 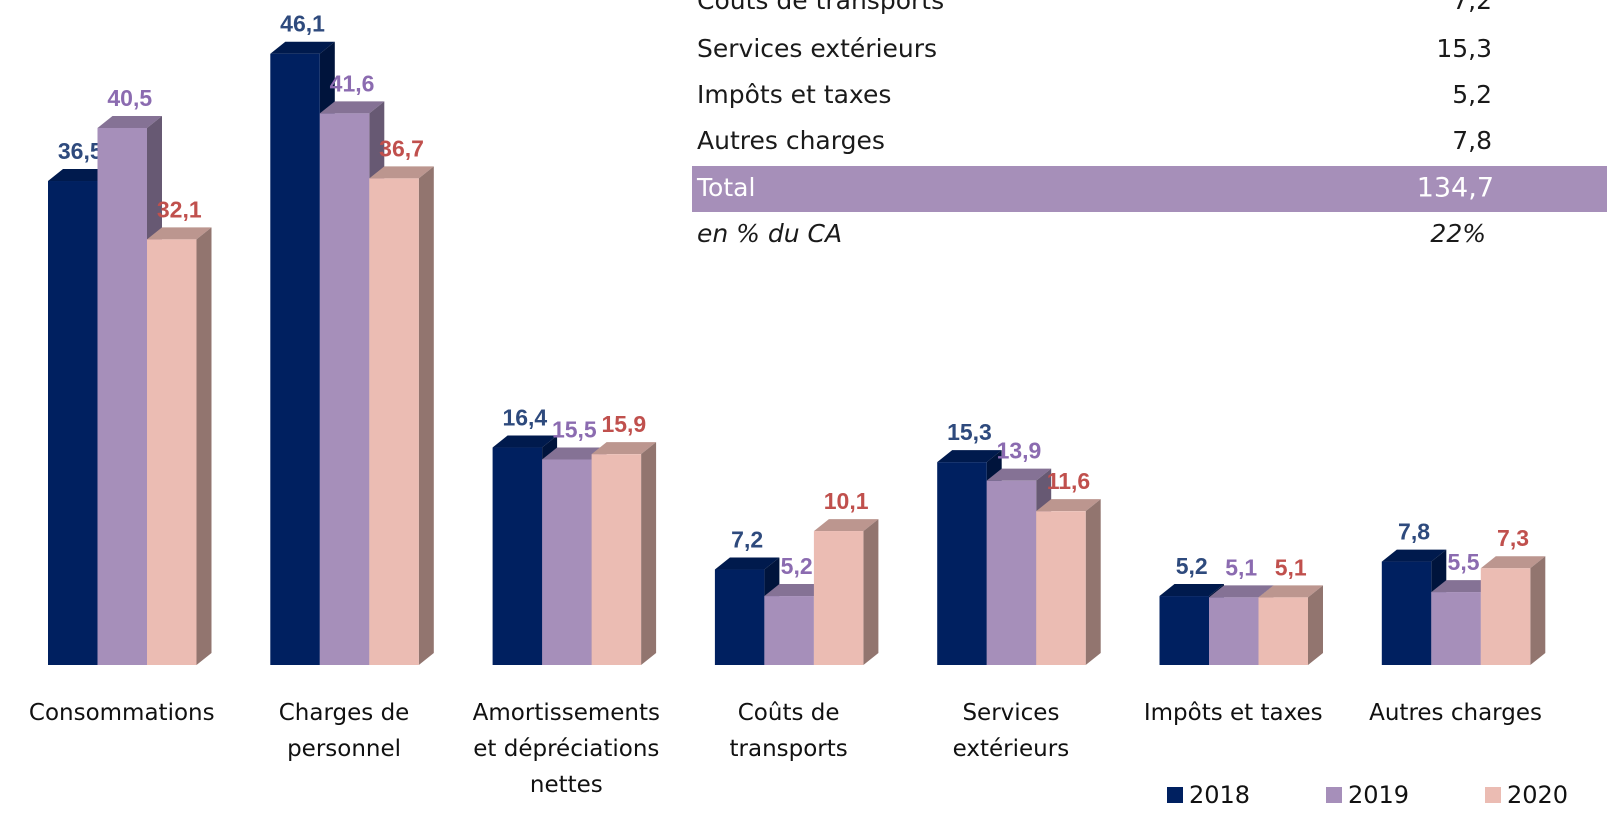 I want to click on value-label: 7,8, so click(x=1414, y=532).